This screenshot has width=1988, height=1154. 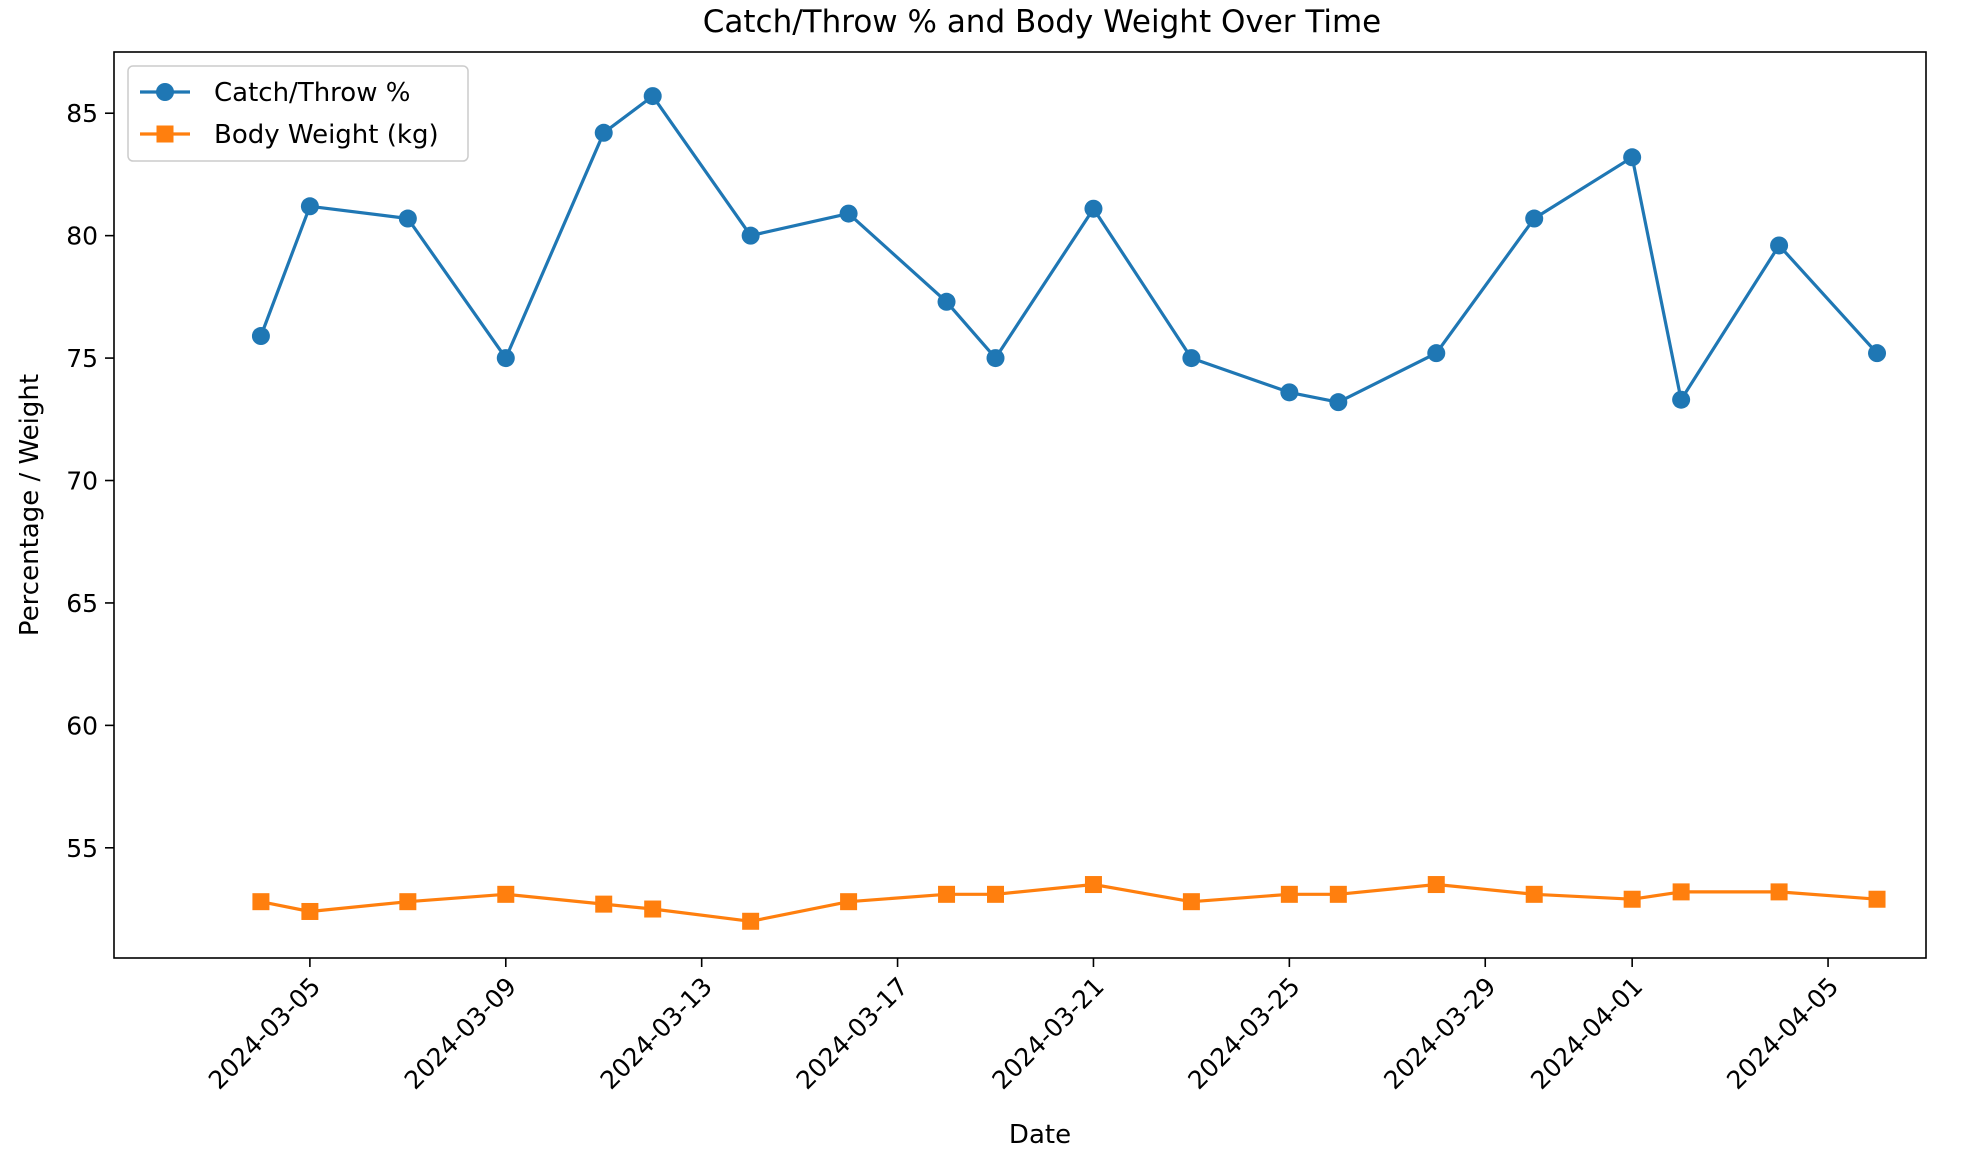 I want to click on legend-entry: Body Weight (kg), so click(x=289, y=135).